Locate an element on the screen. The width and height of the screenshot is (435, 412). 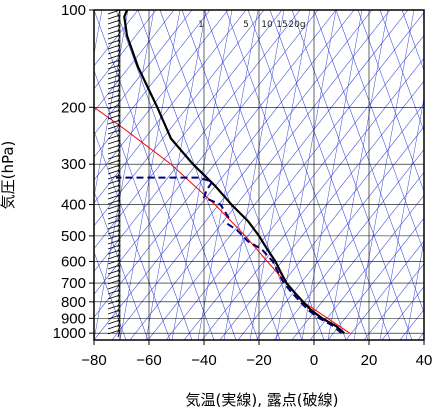
mixing-ratio-label: 20g is located at coordinates (296, 25).